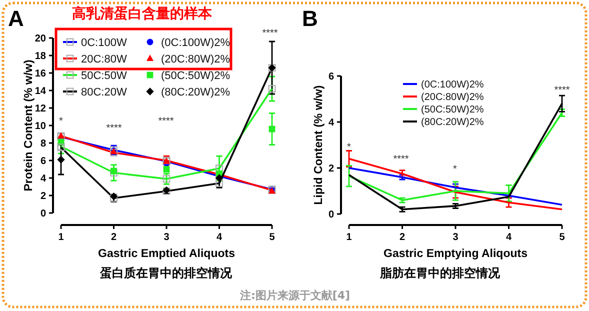  I want to click on y-tick-label: 14, so click(40, 91).